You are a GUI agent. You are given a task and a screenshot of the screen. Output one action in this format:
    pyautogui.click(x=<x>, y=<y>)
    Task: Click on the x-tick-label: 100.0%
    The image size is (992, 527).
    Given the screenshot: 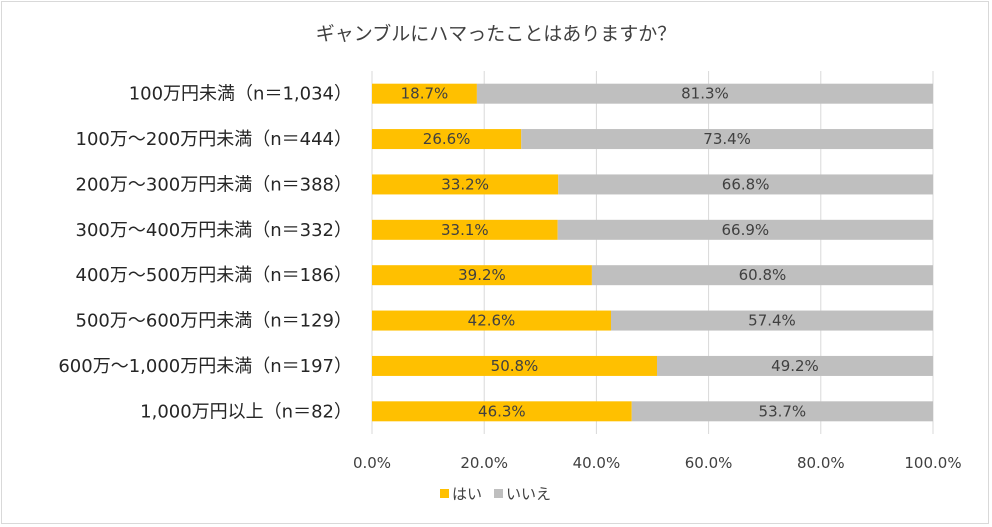 What is the action you would take?
    pyautogui.click(x=932, y=463)
    